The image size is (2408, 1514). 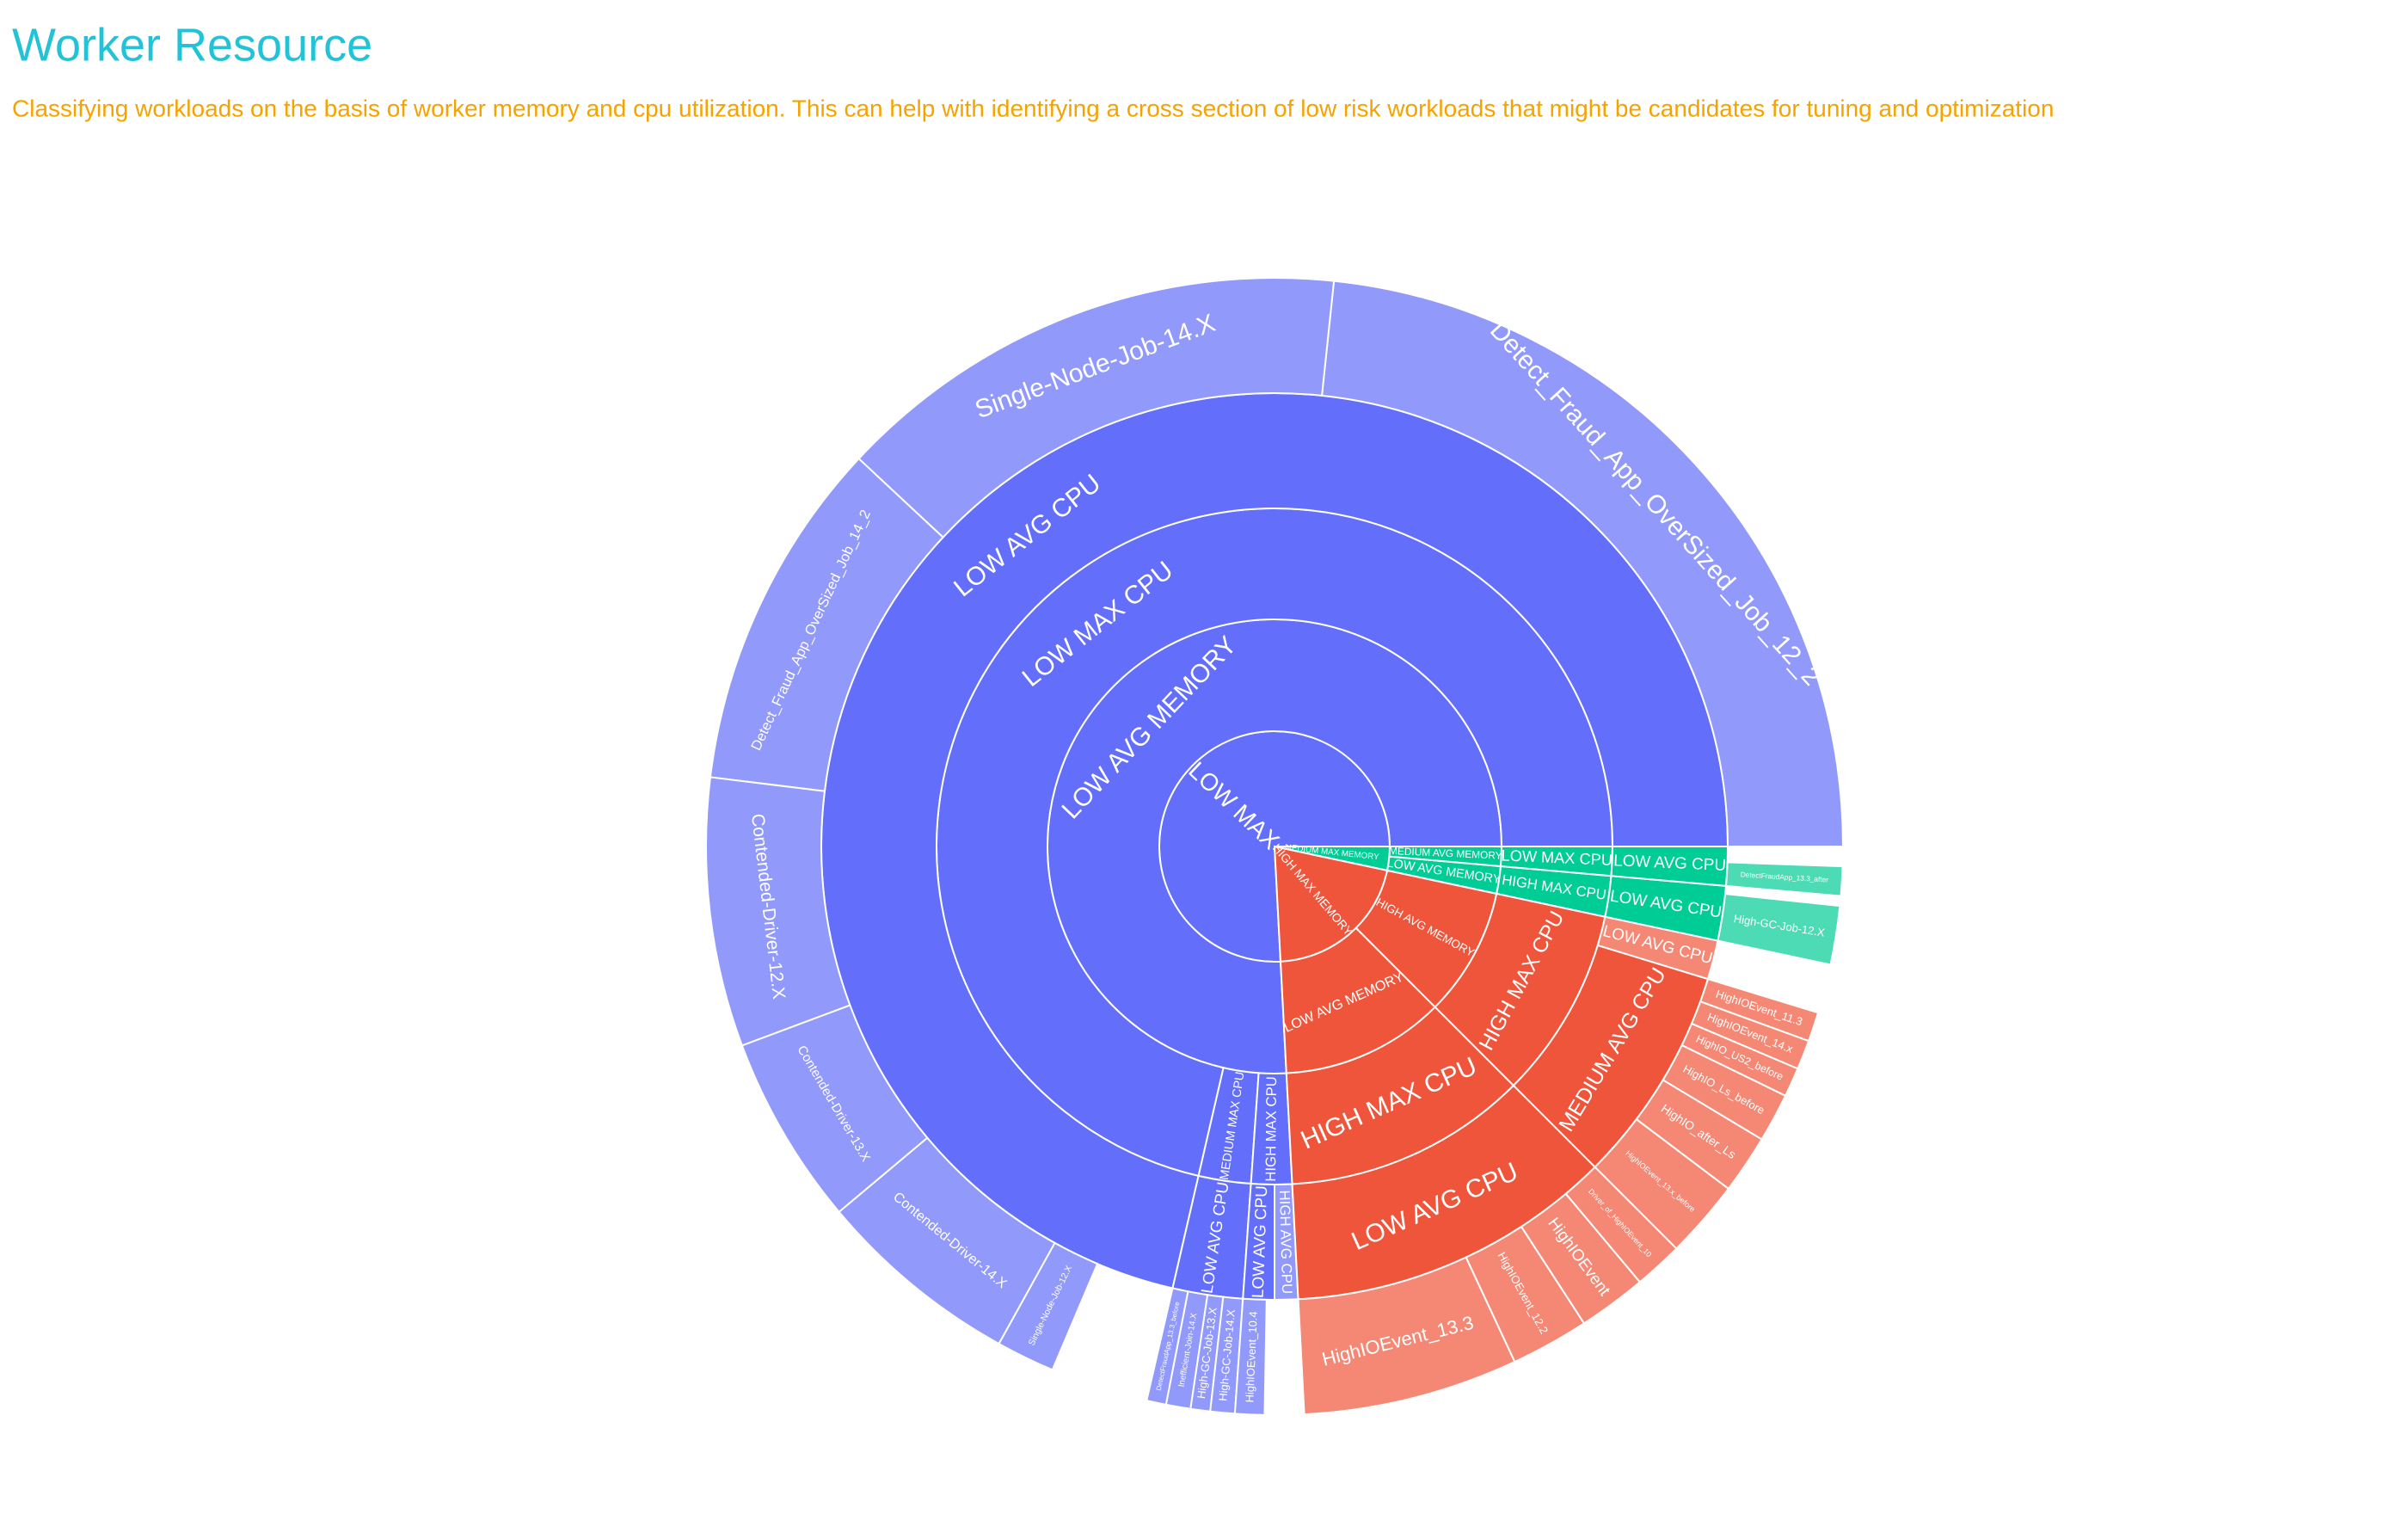 I want to click on wedge-label: MEDIUM AVG MEMORY, so click(x=1445, y=853).